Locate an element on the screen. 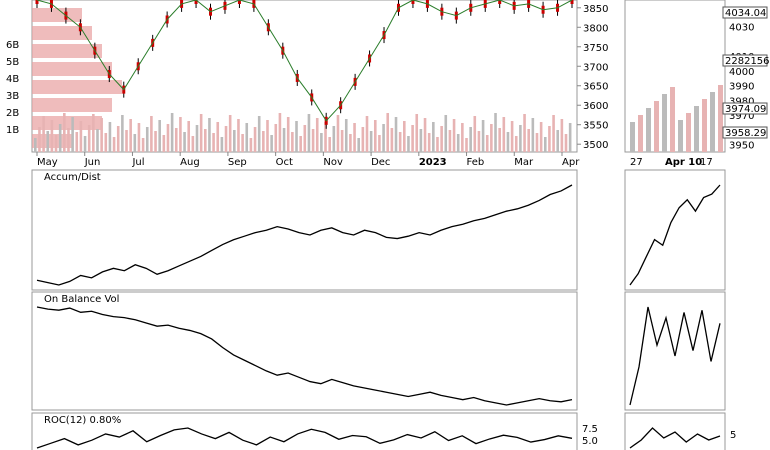 The image size is (770, 450). volume-profile-label: 4B is located at coordinates (12, 79).